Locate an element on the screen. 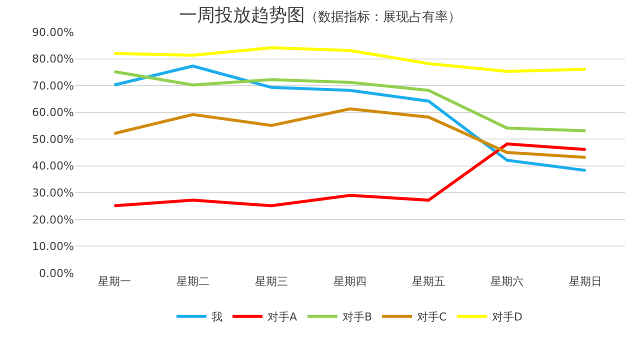 The height and width of the screenshot is (343, 640). y-tick-label: 70.00% is located at coordinates (53, 85).